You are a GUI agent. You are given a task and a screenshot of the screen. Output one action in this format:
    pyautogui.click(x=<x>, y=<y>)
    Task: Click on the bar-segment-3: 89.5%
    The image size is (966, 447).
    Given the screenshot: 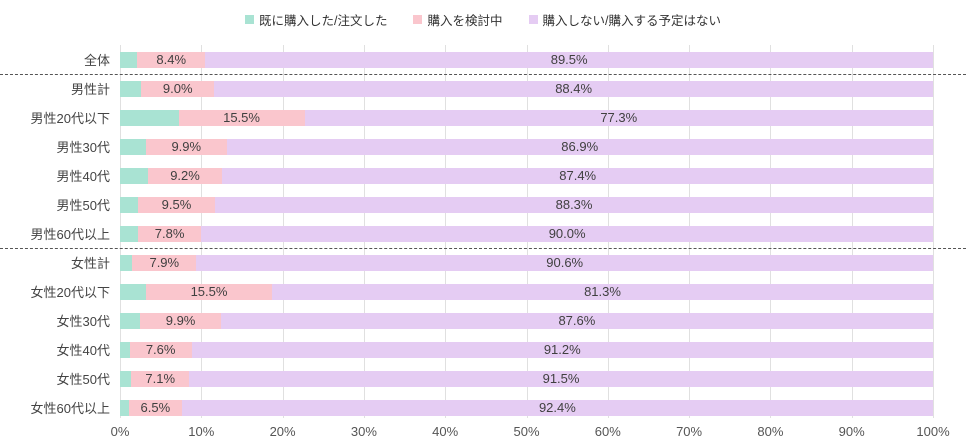 What is the action you would take?
    pyautogui.click(x=569, y=59)
    